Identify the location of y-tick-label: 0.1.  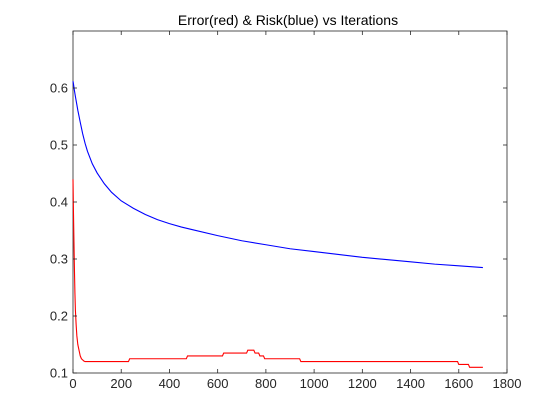
(59, 373).